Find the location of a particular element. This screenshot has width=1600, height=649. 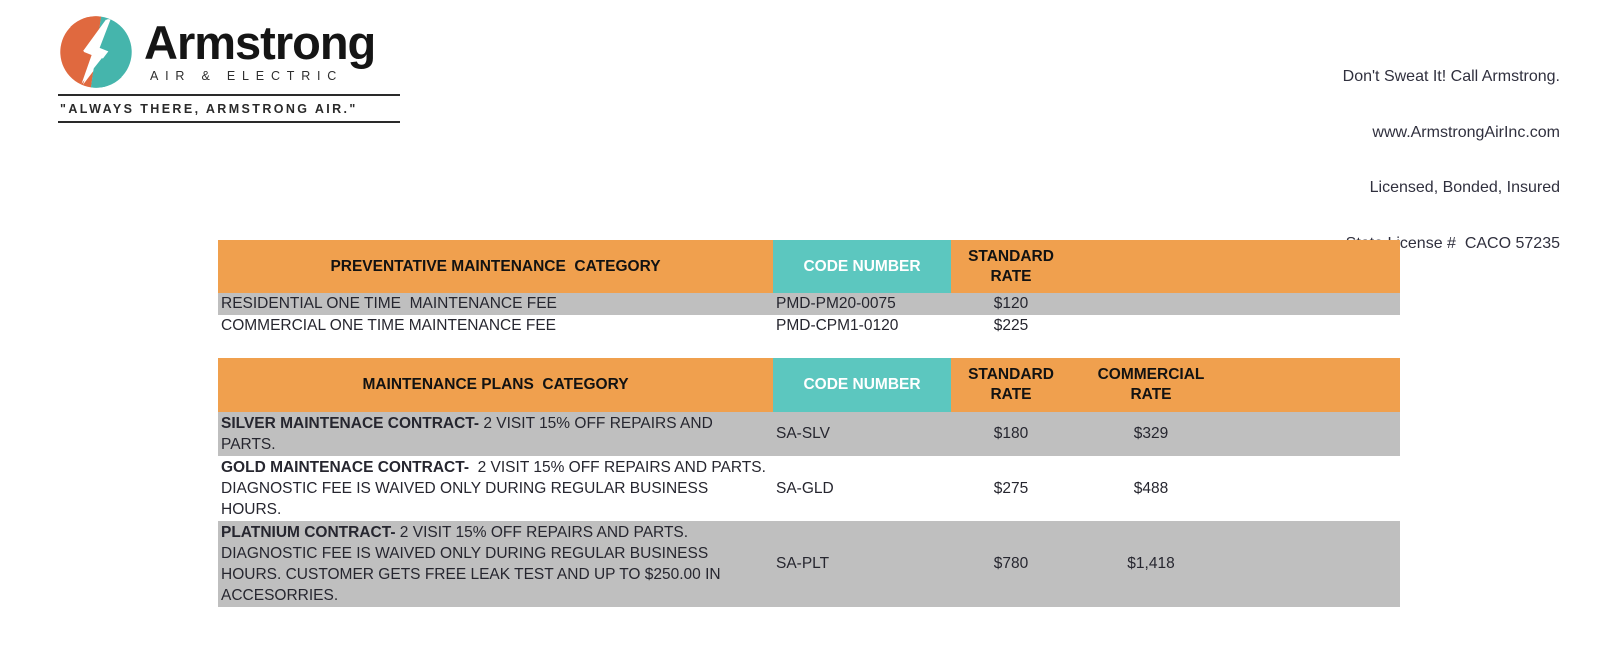

cell-code: PMD-PM20-0075 is located at coordinates (836, 303).